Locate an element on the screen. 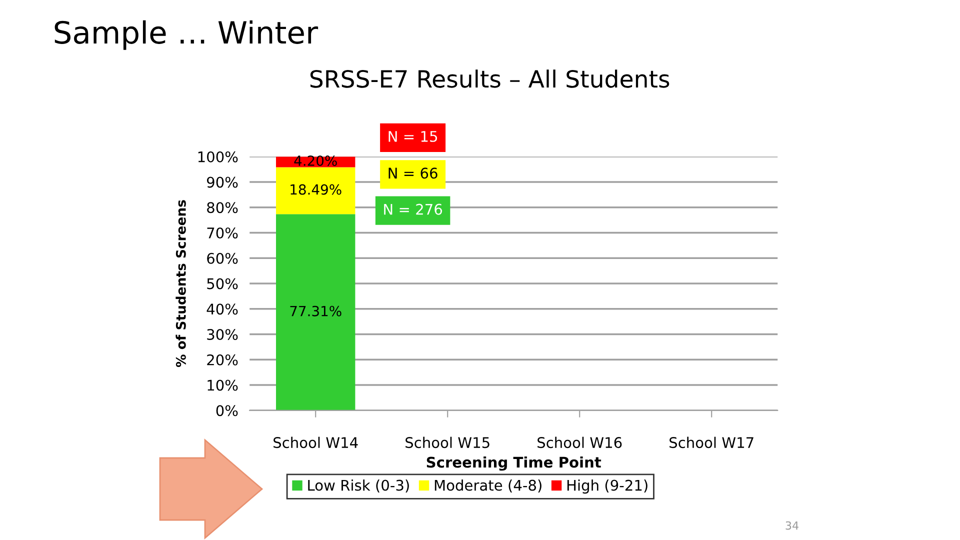 The height and width of the screenshot is (540, 960). y-tick-label: 90% is located at coordinates (222, 182).